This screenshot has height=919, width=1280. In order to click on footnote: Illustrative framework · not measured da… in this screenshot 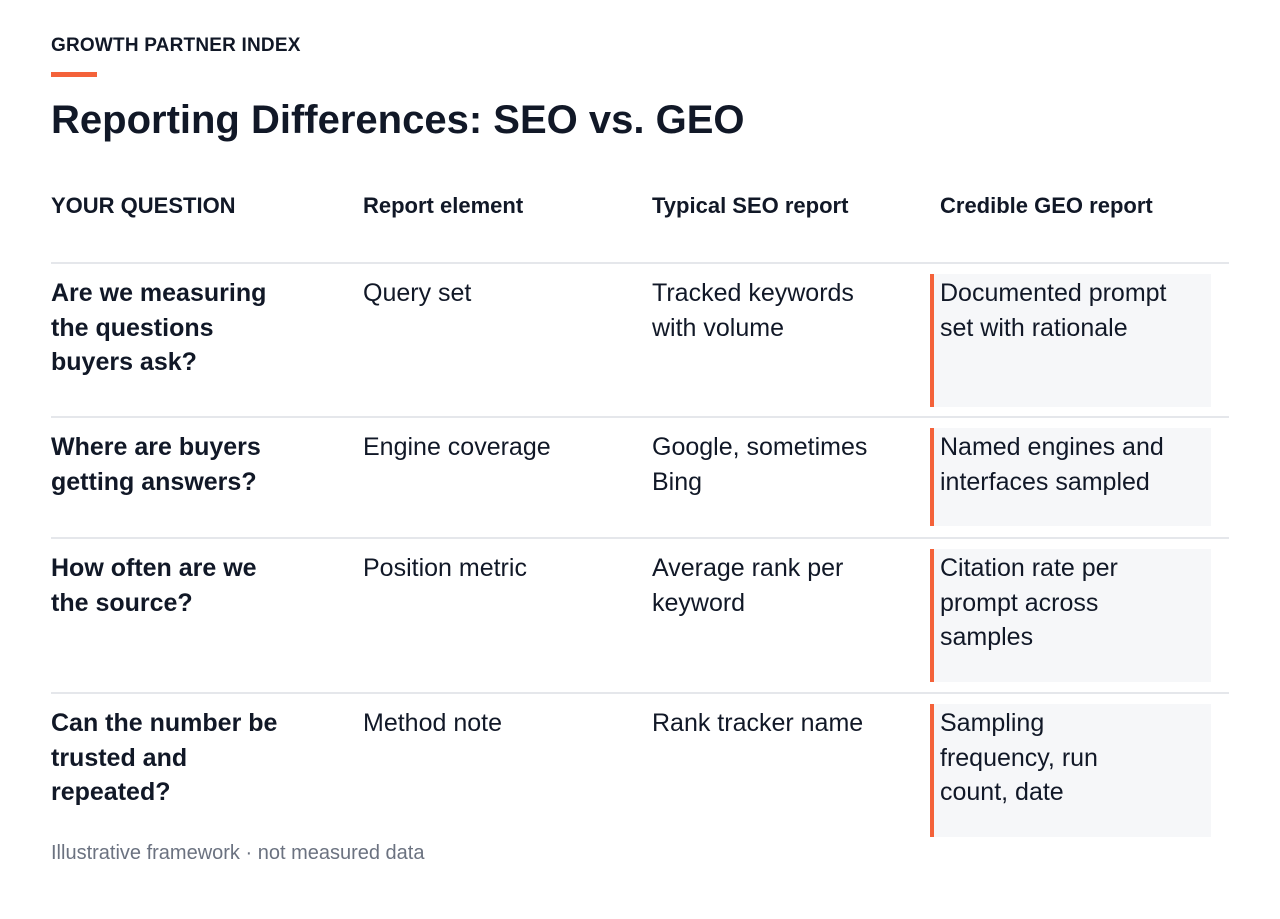, I will do `click(238, 853)`.